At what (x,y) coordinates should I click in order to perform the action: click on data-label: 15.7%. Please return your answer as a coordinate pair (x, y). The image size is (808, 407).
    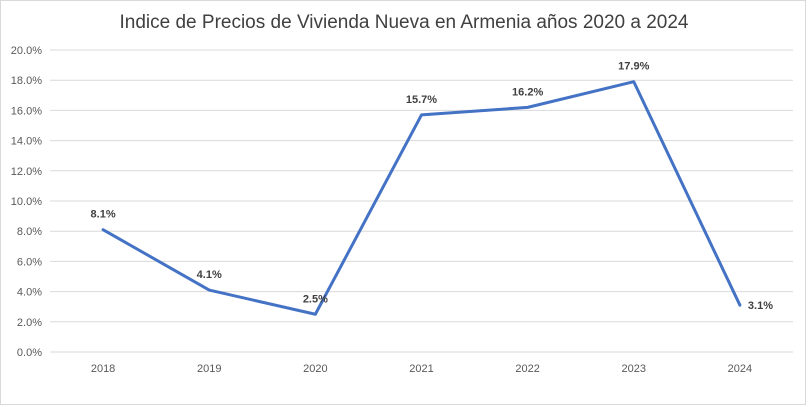
    Looking at the image, I should click on (421, 100).